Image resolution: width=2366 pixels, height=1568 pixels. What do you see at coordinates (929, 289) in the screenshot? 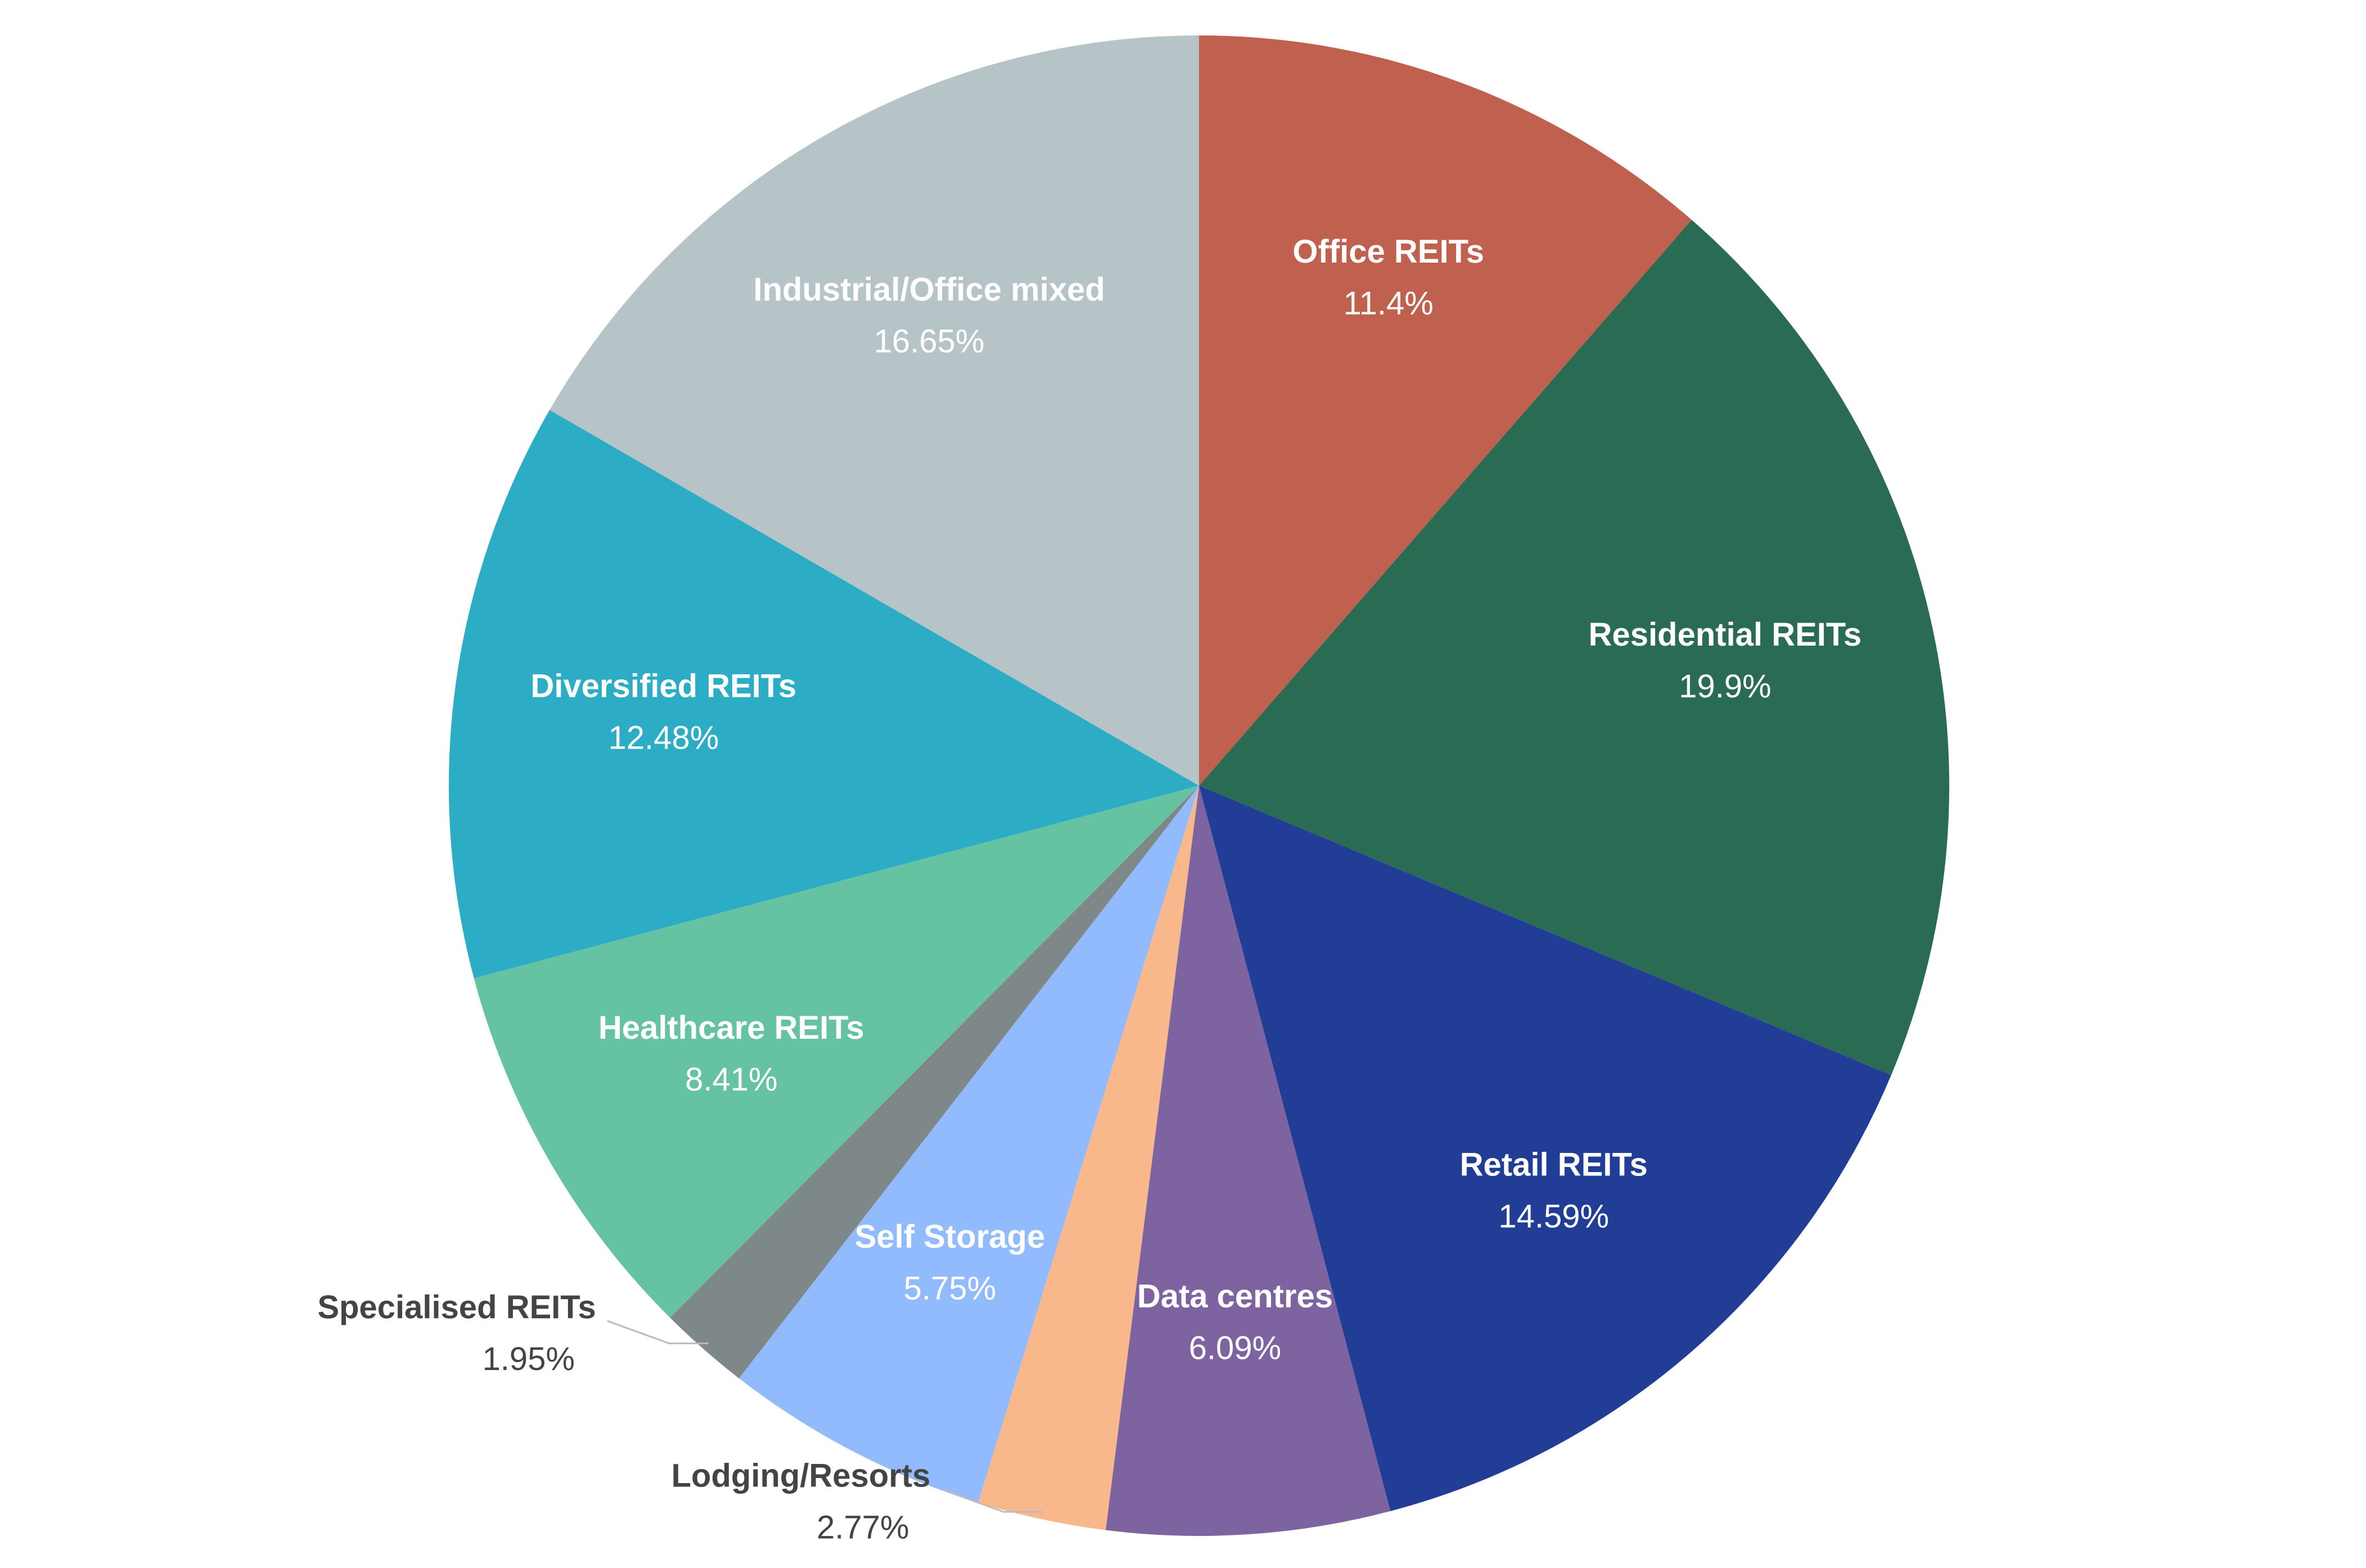
I see `slice-label: Industrial/Office mixed` at bounding box center [929, 289].